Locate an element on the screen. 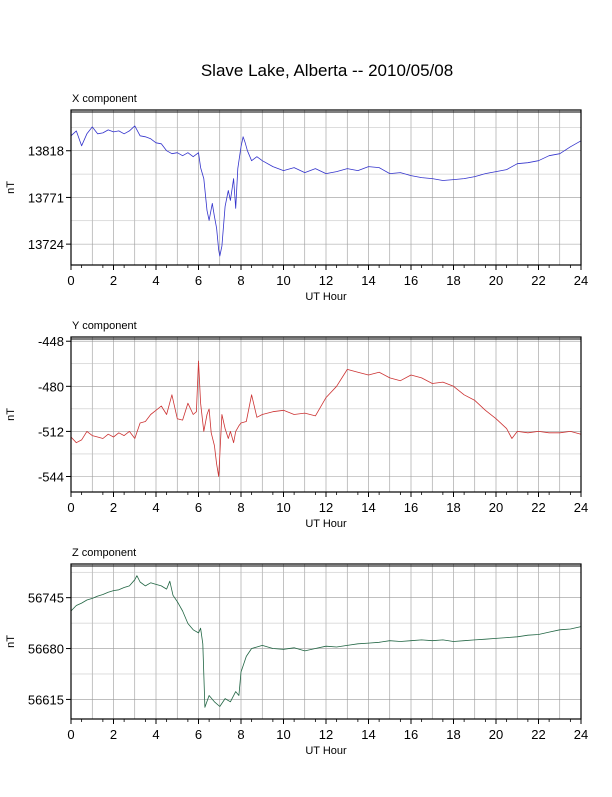 This screenshot has height=797, width=612. chart-title: Slave Lake, Alberta -- 2010/05/08 is located at coordinates (327, 70).